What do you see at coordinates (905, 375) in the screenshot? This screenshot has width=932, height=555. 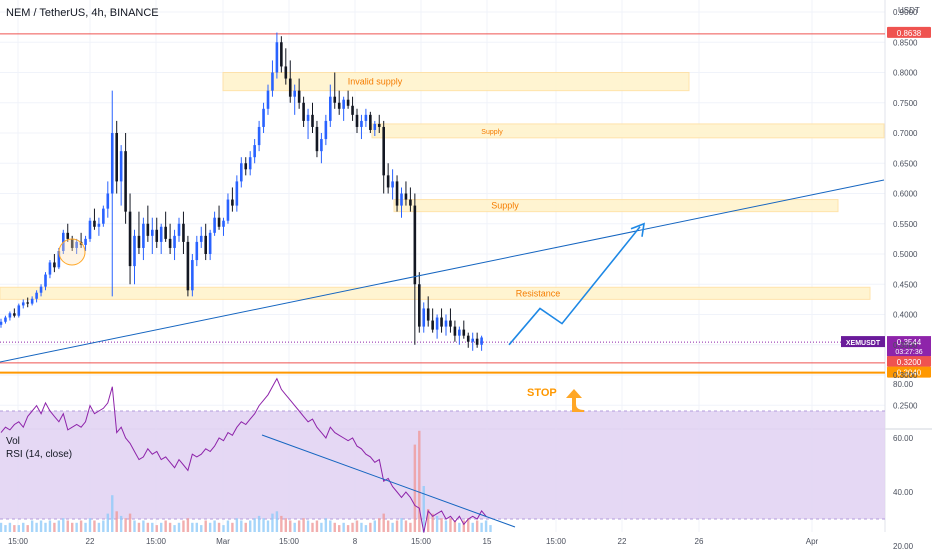 I see `price-tick-label: 0.3000` at bounding box center [905, 375].